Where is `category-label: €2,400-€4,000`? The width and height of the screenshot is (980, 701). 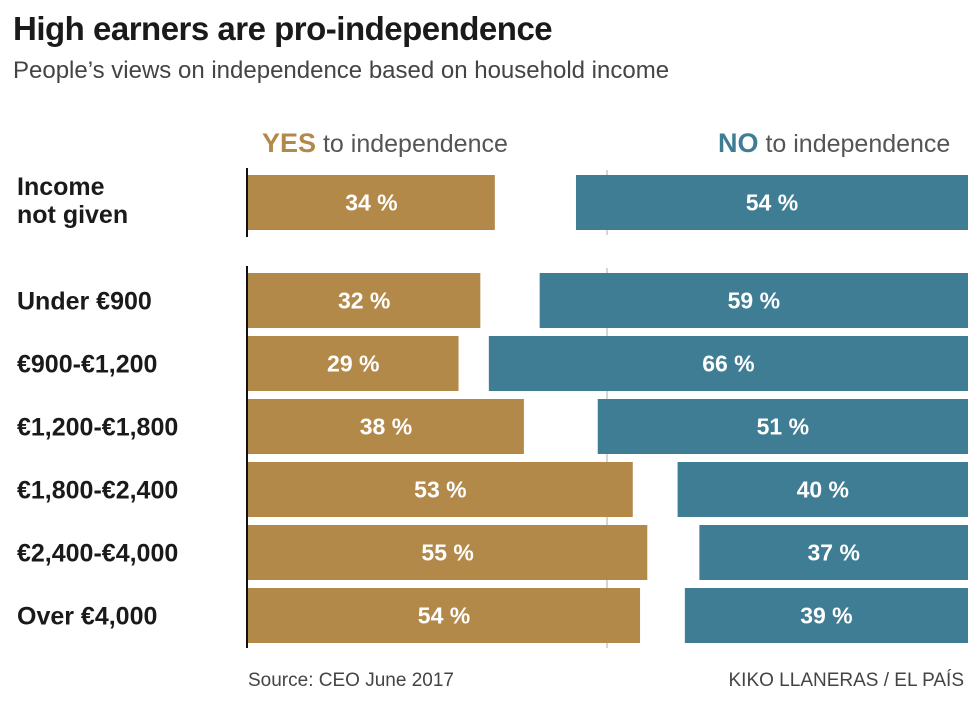
category-label: €2,400-€4,000 is located at coordinates (97, 554).